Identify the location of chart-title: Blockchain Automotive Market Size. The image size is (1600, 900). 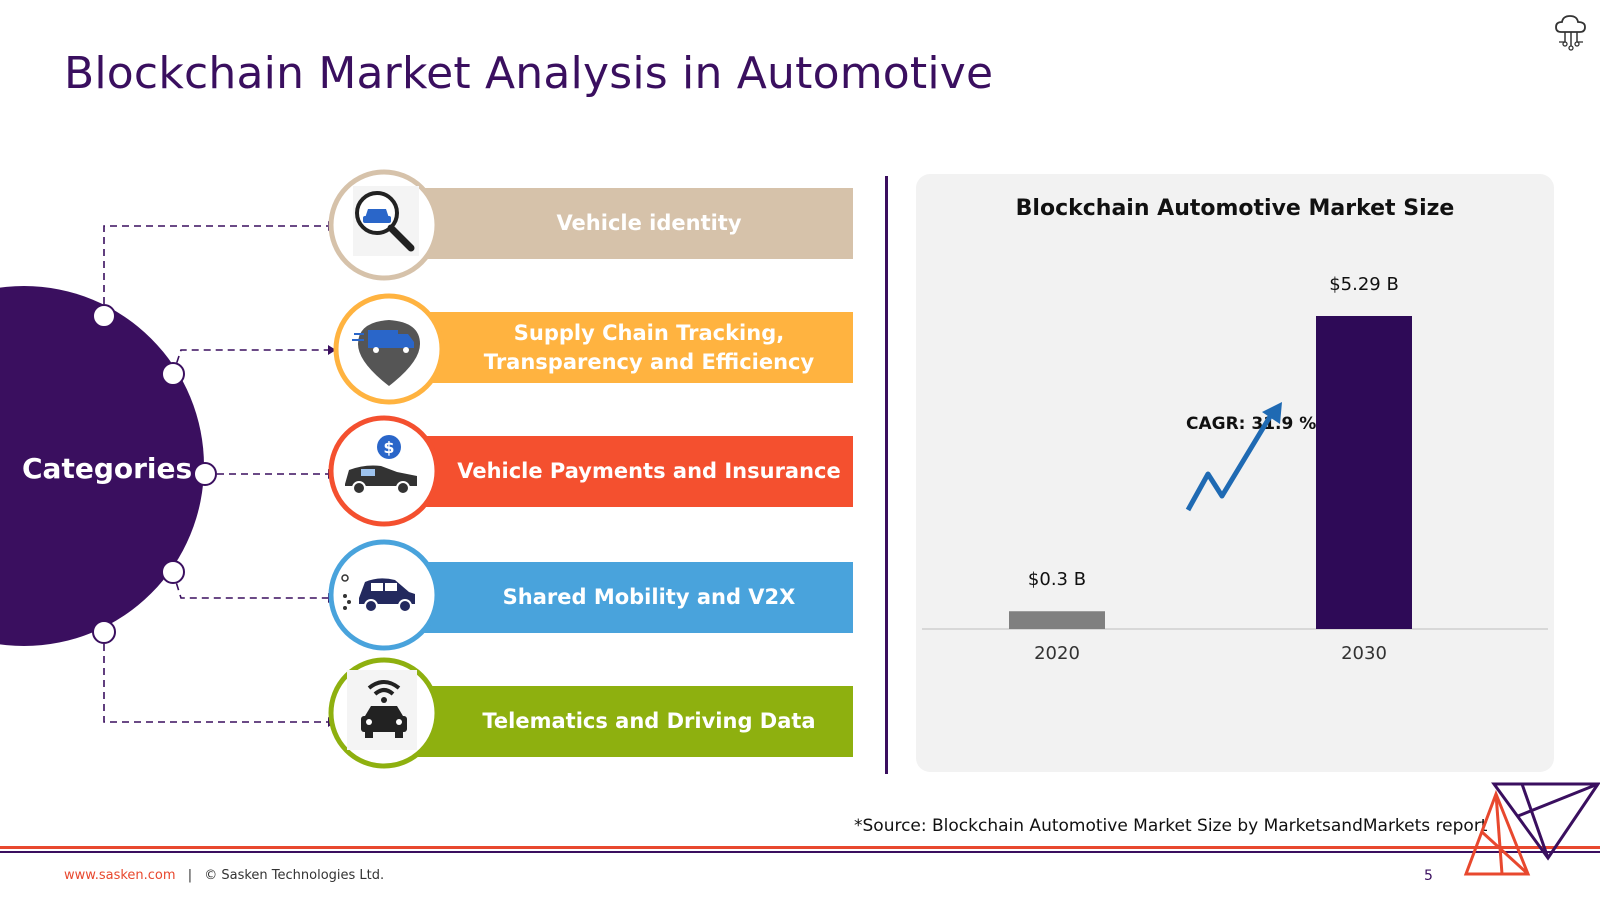
(1235, 208).